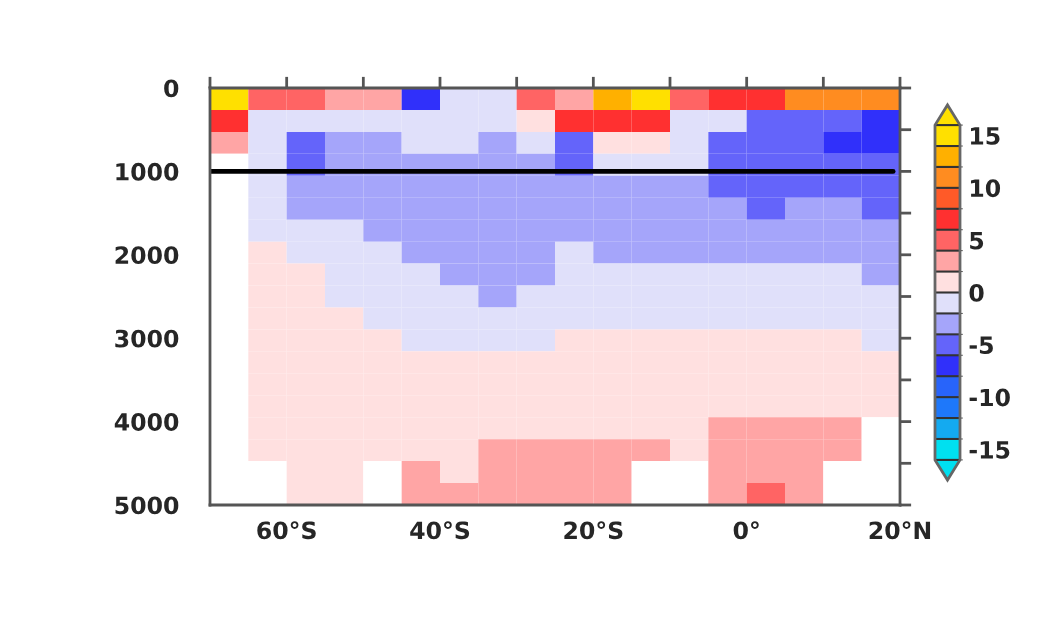 The image size is (1057, 622). What do you see at coordinates (989, 397) in the screenshot?
I see `color-bar-label: -10` at bounding box center [989, 397].